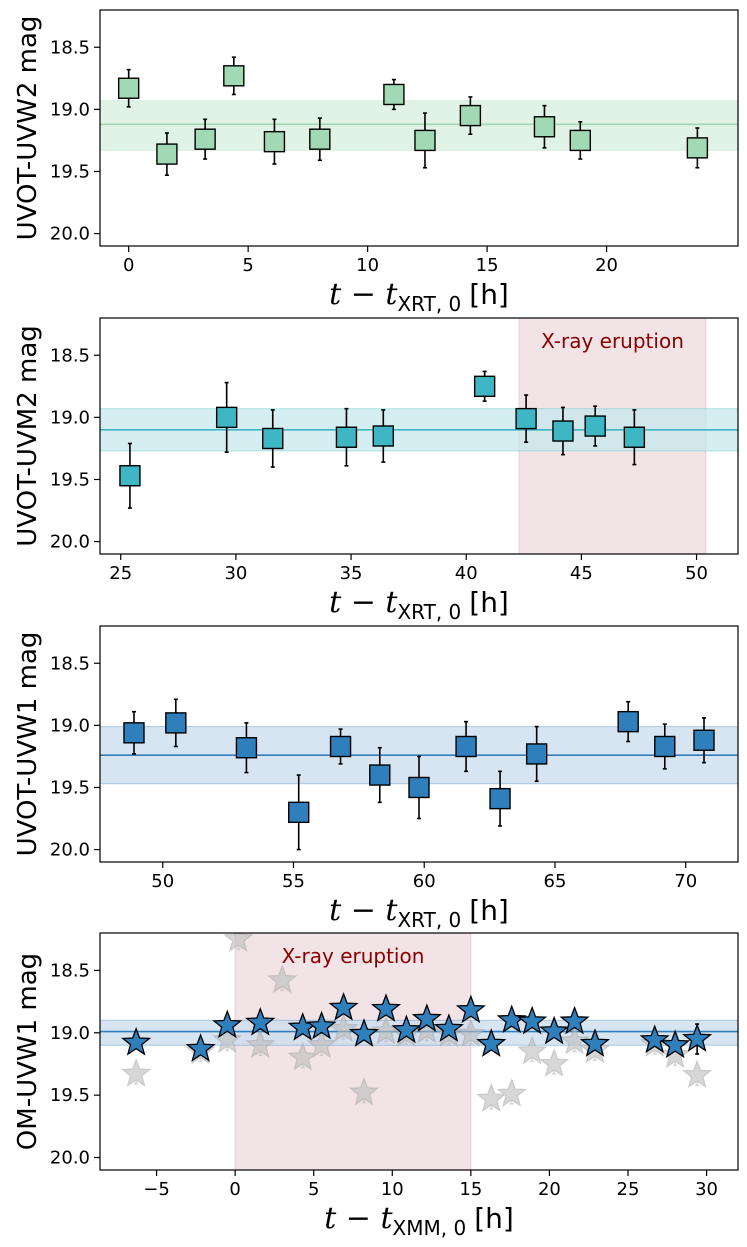 This screenshot has width=747, height=1247. I want to click on x-tick-label: 10, so click(367, 265).